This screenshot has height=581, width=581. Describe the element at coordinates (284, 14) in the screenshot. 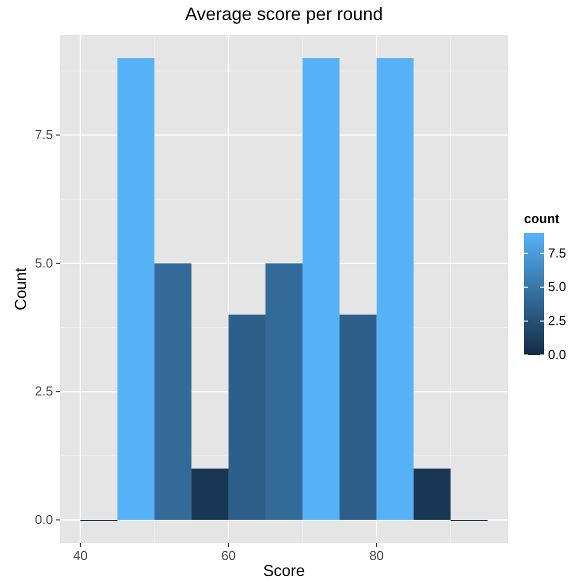

I see `chart-title: Average score per round` at that location.